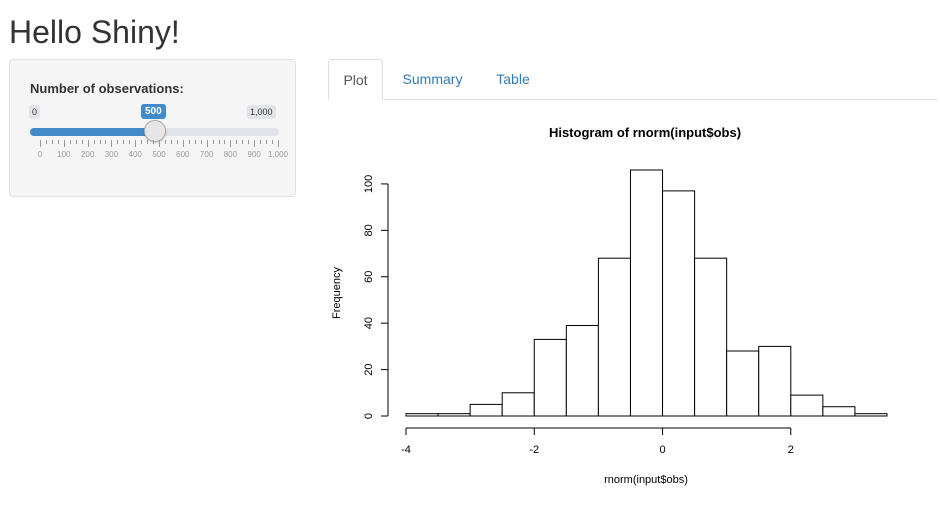 Image resolution: width=940 pixels, height=506 pixels. Describe the element at coordinates (662, 450) in the screenshot. I see `x-tick-label: 0` at that location.